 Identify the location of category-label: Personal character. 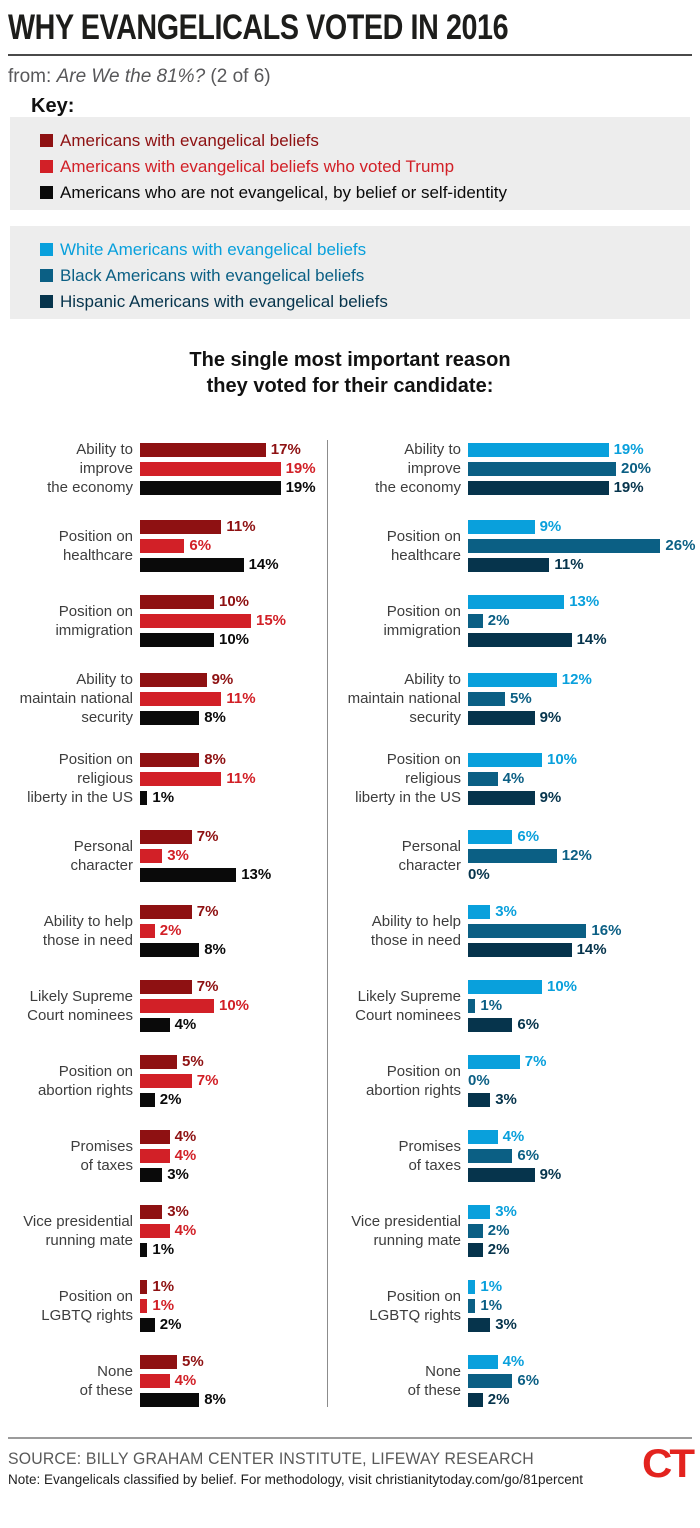
(101, 856).